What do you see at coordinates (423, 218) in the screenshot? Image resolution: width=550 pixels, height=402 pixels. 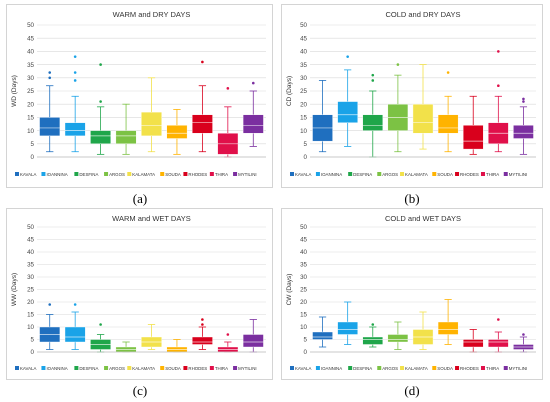 I see `chart-title: COLD and WET DAYS` at bounding box center [423, 218].